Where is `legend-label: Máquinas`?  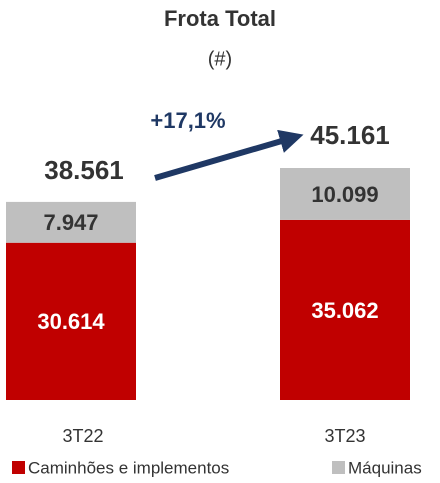
legend-label: Máquinas is located at coordinates (385, 467).